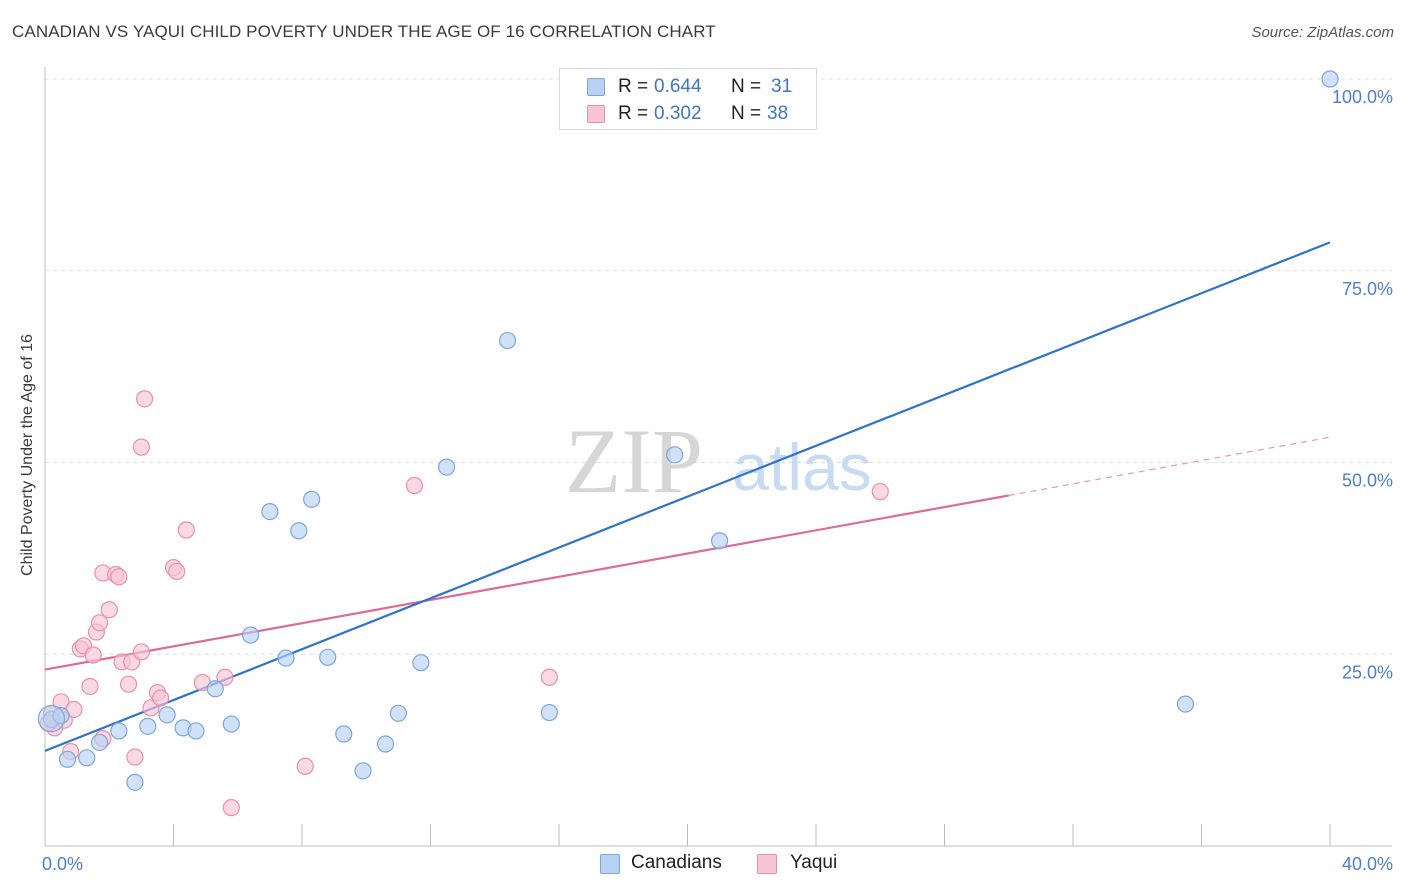 This screenshot has width=1406, height=892. Describe the element at coordinates (782, 86) in the screenshot. I see `legend-n-value: 31` at that location.